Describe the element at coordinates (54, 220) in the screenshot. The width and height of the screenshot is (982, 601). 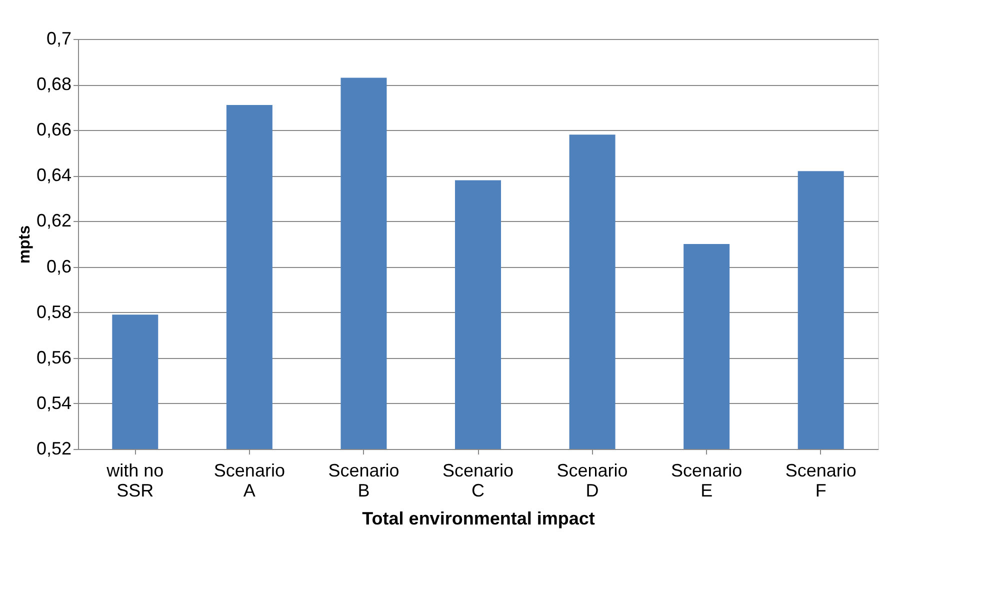
I see `y-tick-label: 0,62` at that location.